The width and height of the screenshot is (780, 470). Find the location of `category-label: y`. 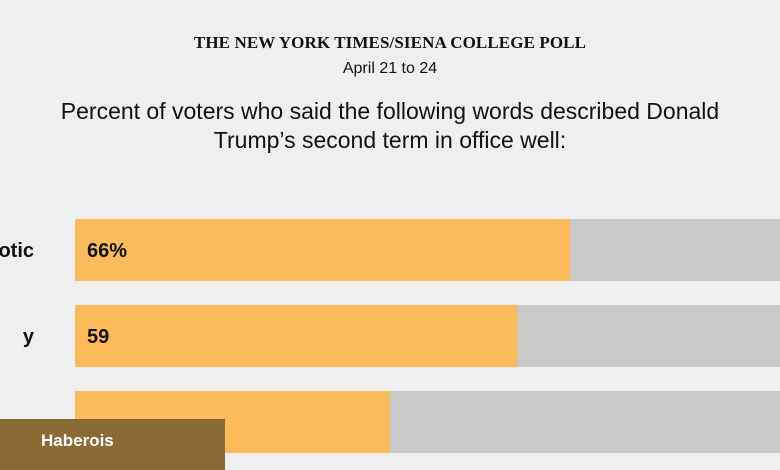

category-label: y is located at coordinates (29, 337).